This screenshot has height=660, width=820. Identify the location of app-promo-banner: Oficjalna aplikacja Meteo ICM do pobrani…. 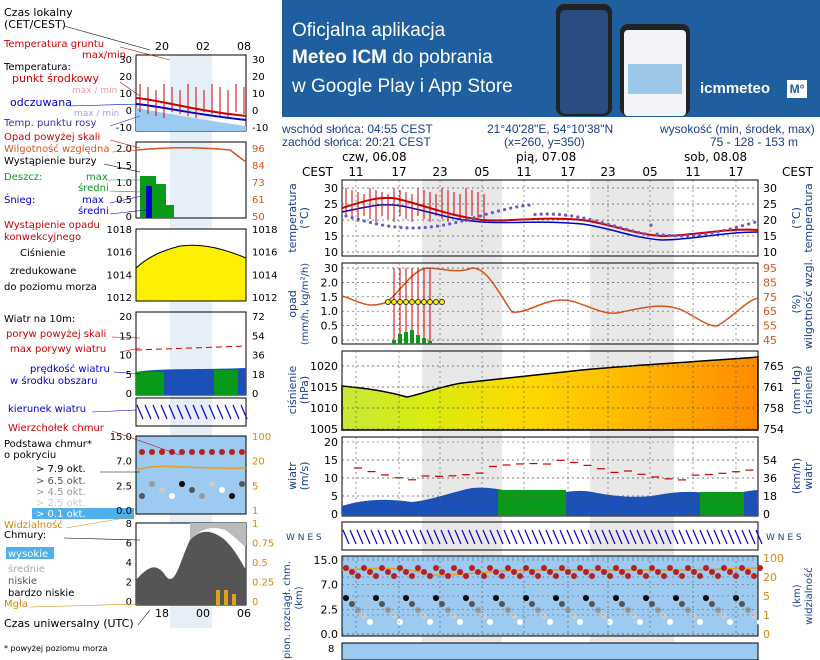
(551, 58).